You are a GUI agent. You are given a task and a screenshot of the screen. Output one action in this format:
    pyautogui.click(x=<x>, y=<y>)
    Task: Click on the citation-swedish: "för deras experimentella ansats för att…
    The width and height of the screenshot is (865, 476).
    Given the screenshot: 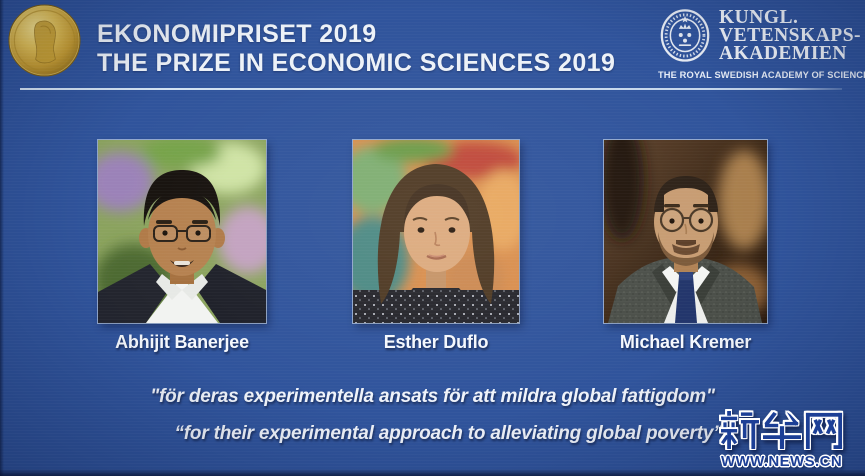 What is the action you would take?
    pyautogui.click(x=432, y=396)
    